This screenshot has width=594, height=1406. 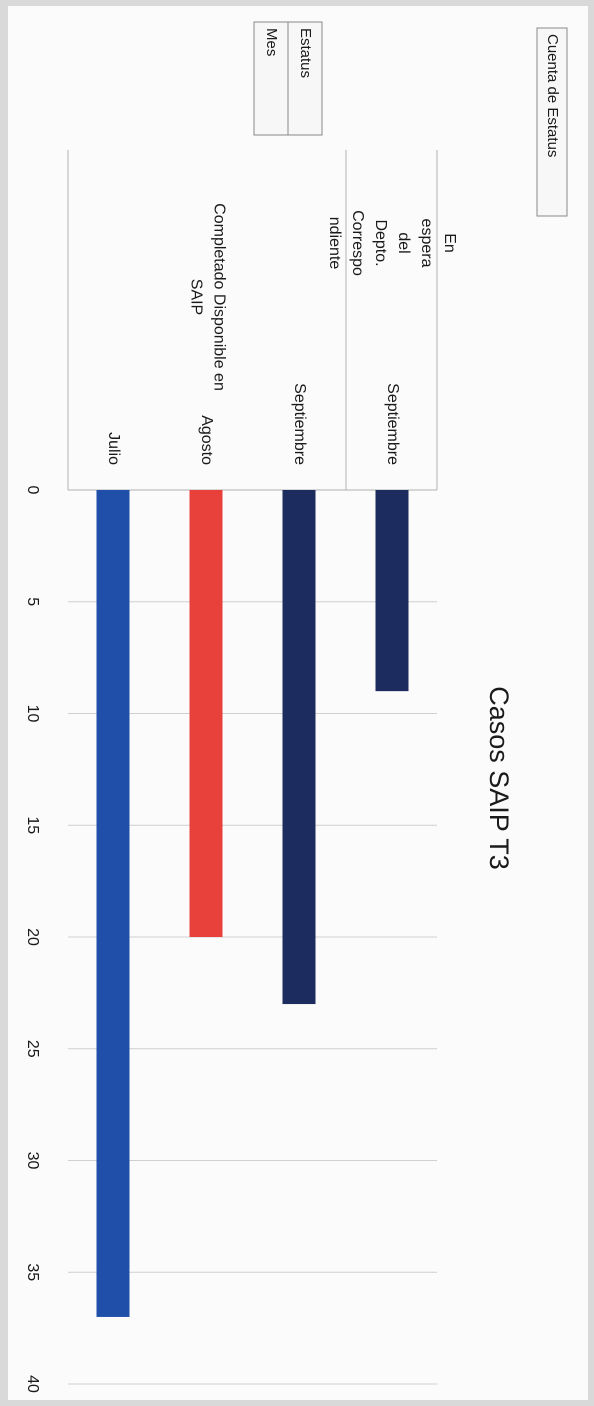 I want to click on group-label-line: SAIP, so click(x=195, y=297).